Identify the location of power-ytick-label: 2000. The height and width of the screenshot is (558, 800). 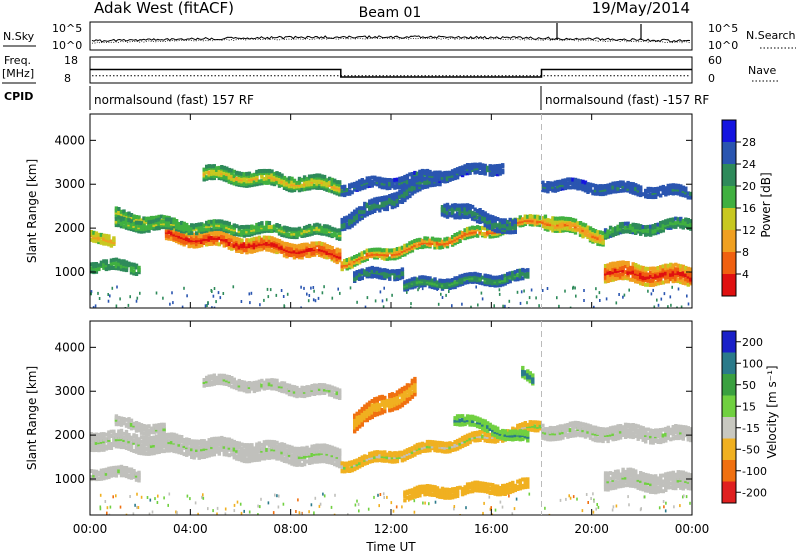
(69, 228).